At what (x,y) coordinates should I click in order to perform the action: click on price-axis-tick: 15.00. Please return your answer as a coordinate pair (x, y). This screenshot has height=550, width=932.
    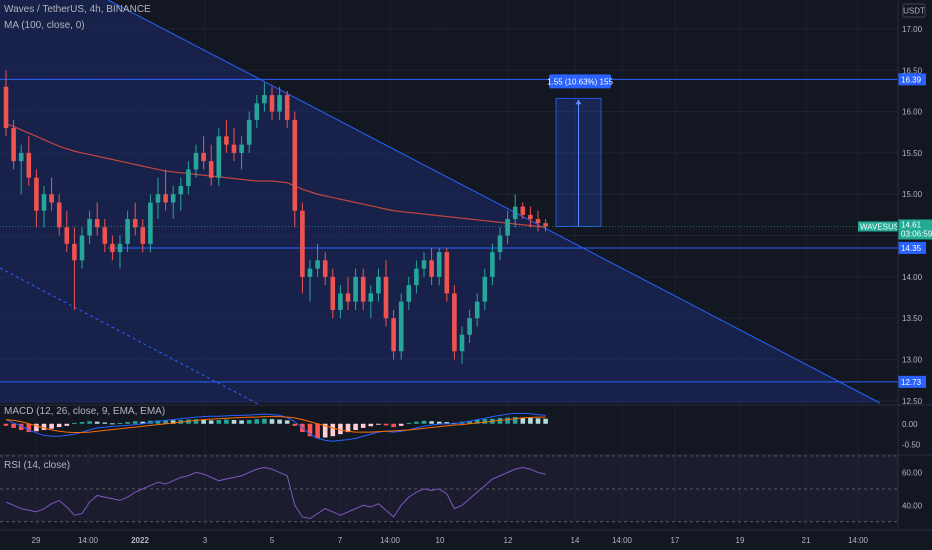
    Looking at the image, I should click on (912, 194).